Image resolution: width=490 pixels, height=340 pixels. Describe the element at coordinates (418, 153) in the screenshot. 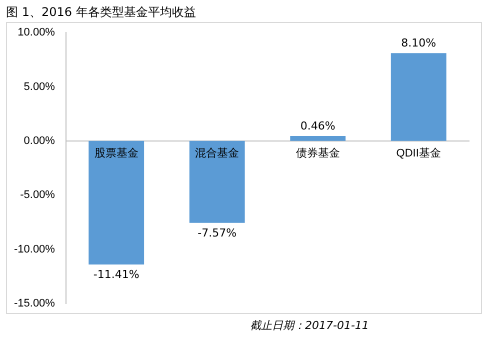

I see `x-tick-label: QDII基金` at that location.